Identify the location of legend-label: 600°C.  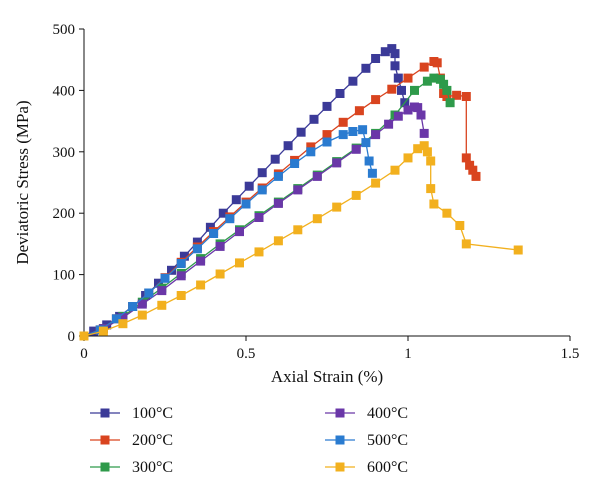
(387, 467).